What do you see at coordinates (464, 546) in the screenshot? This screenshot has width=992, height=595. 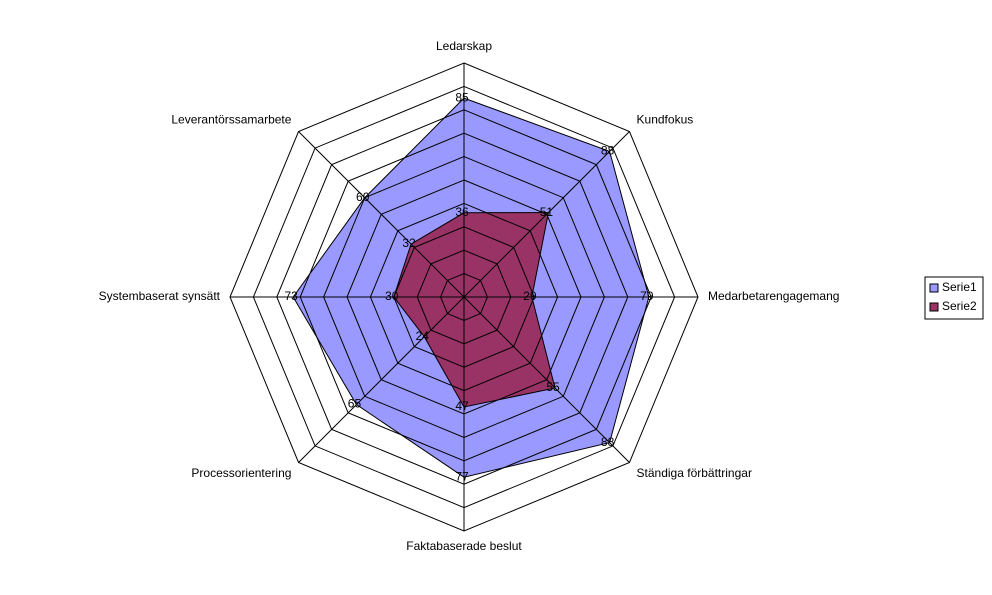 I see `axis-label: Faktabaserade beslut` at bounding box center [464, 546].